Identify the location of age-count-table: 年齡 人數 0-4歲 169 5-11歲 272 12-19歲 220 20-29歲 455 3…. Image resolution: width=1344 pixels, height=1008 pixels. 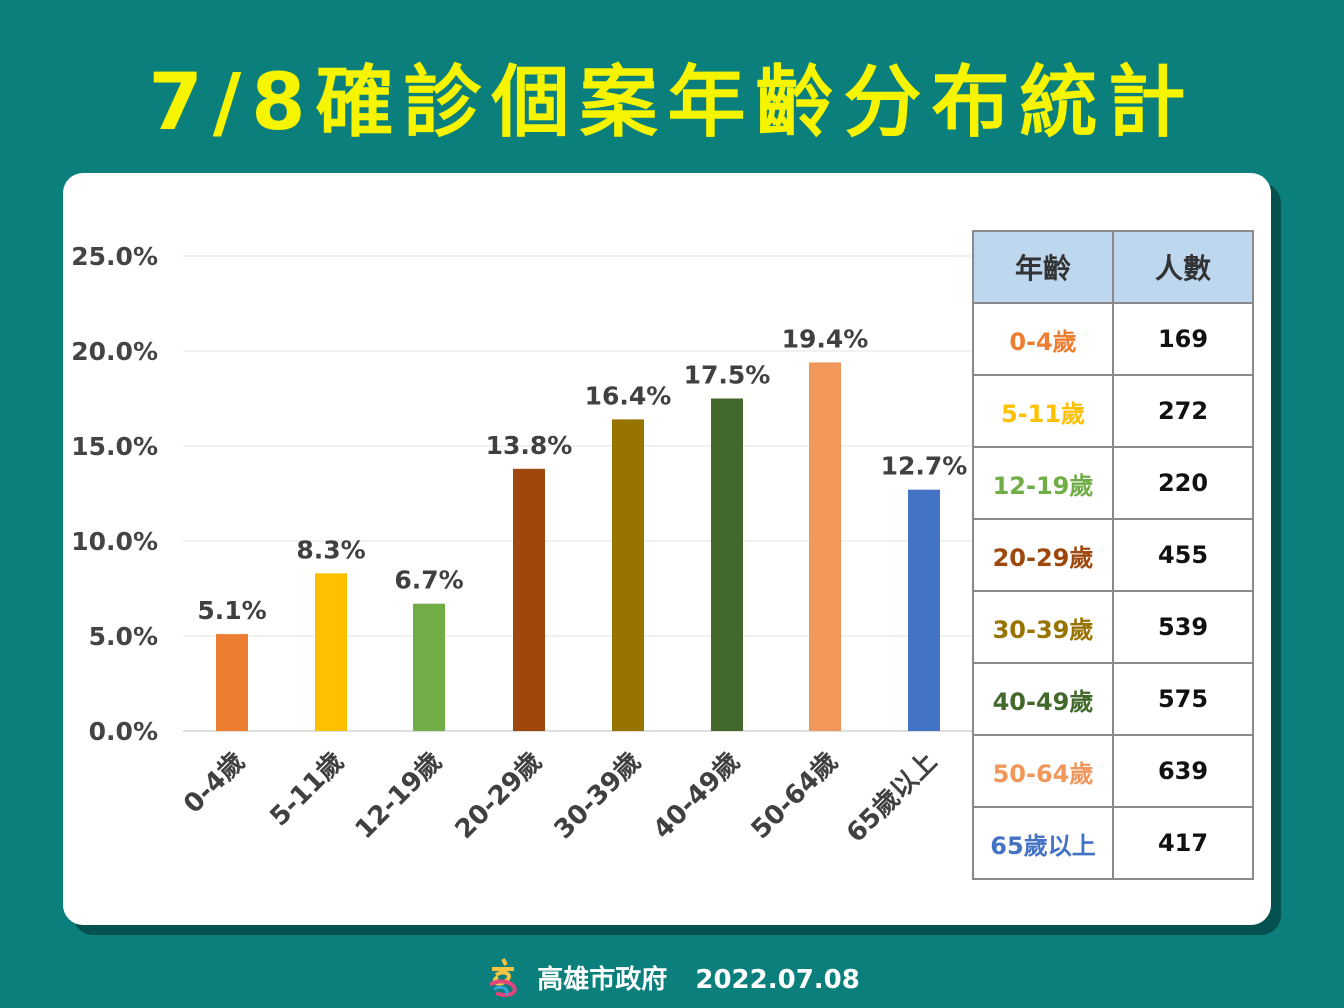
(1113, 555).